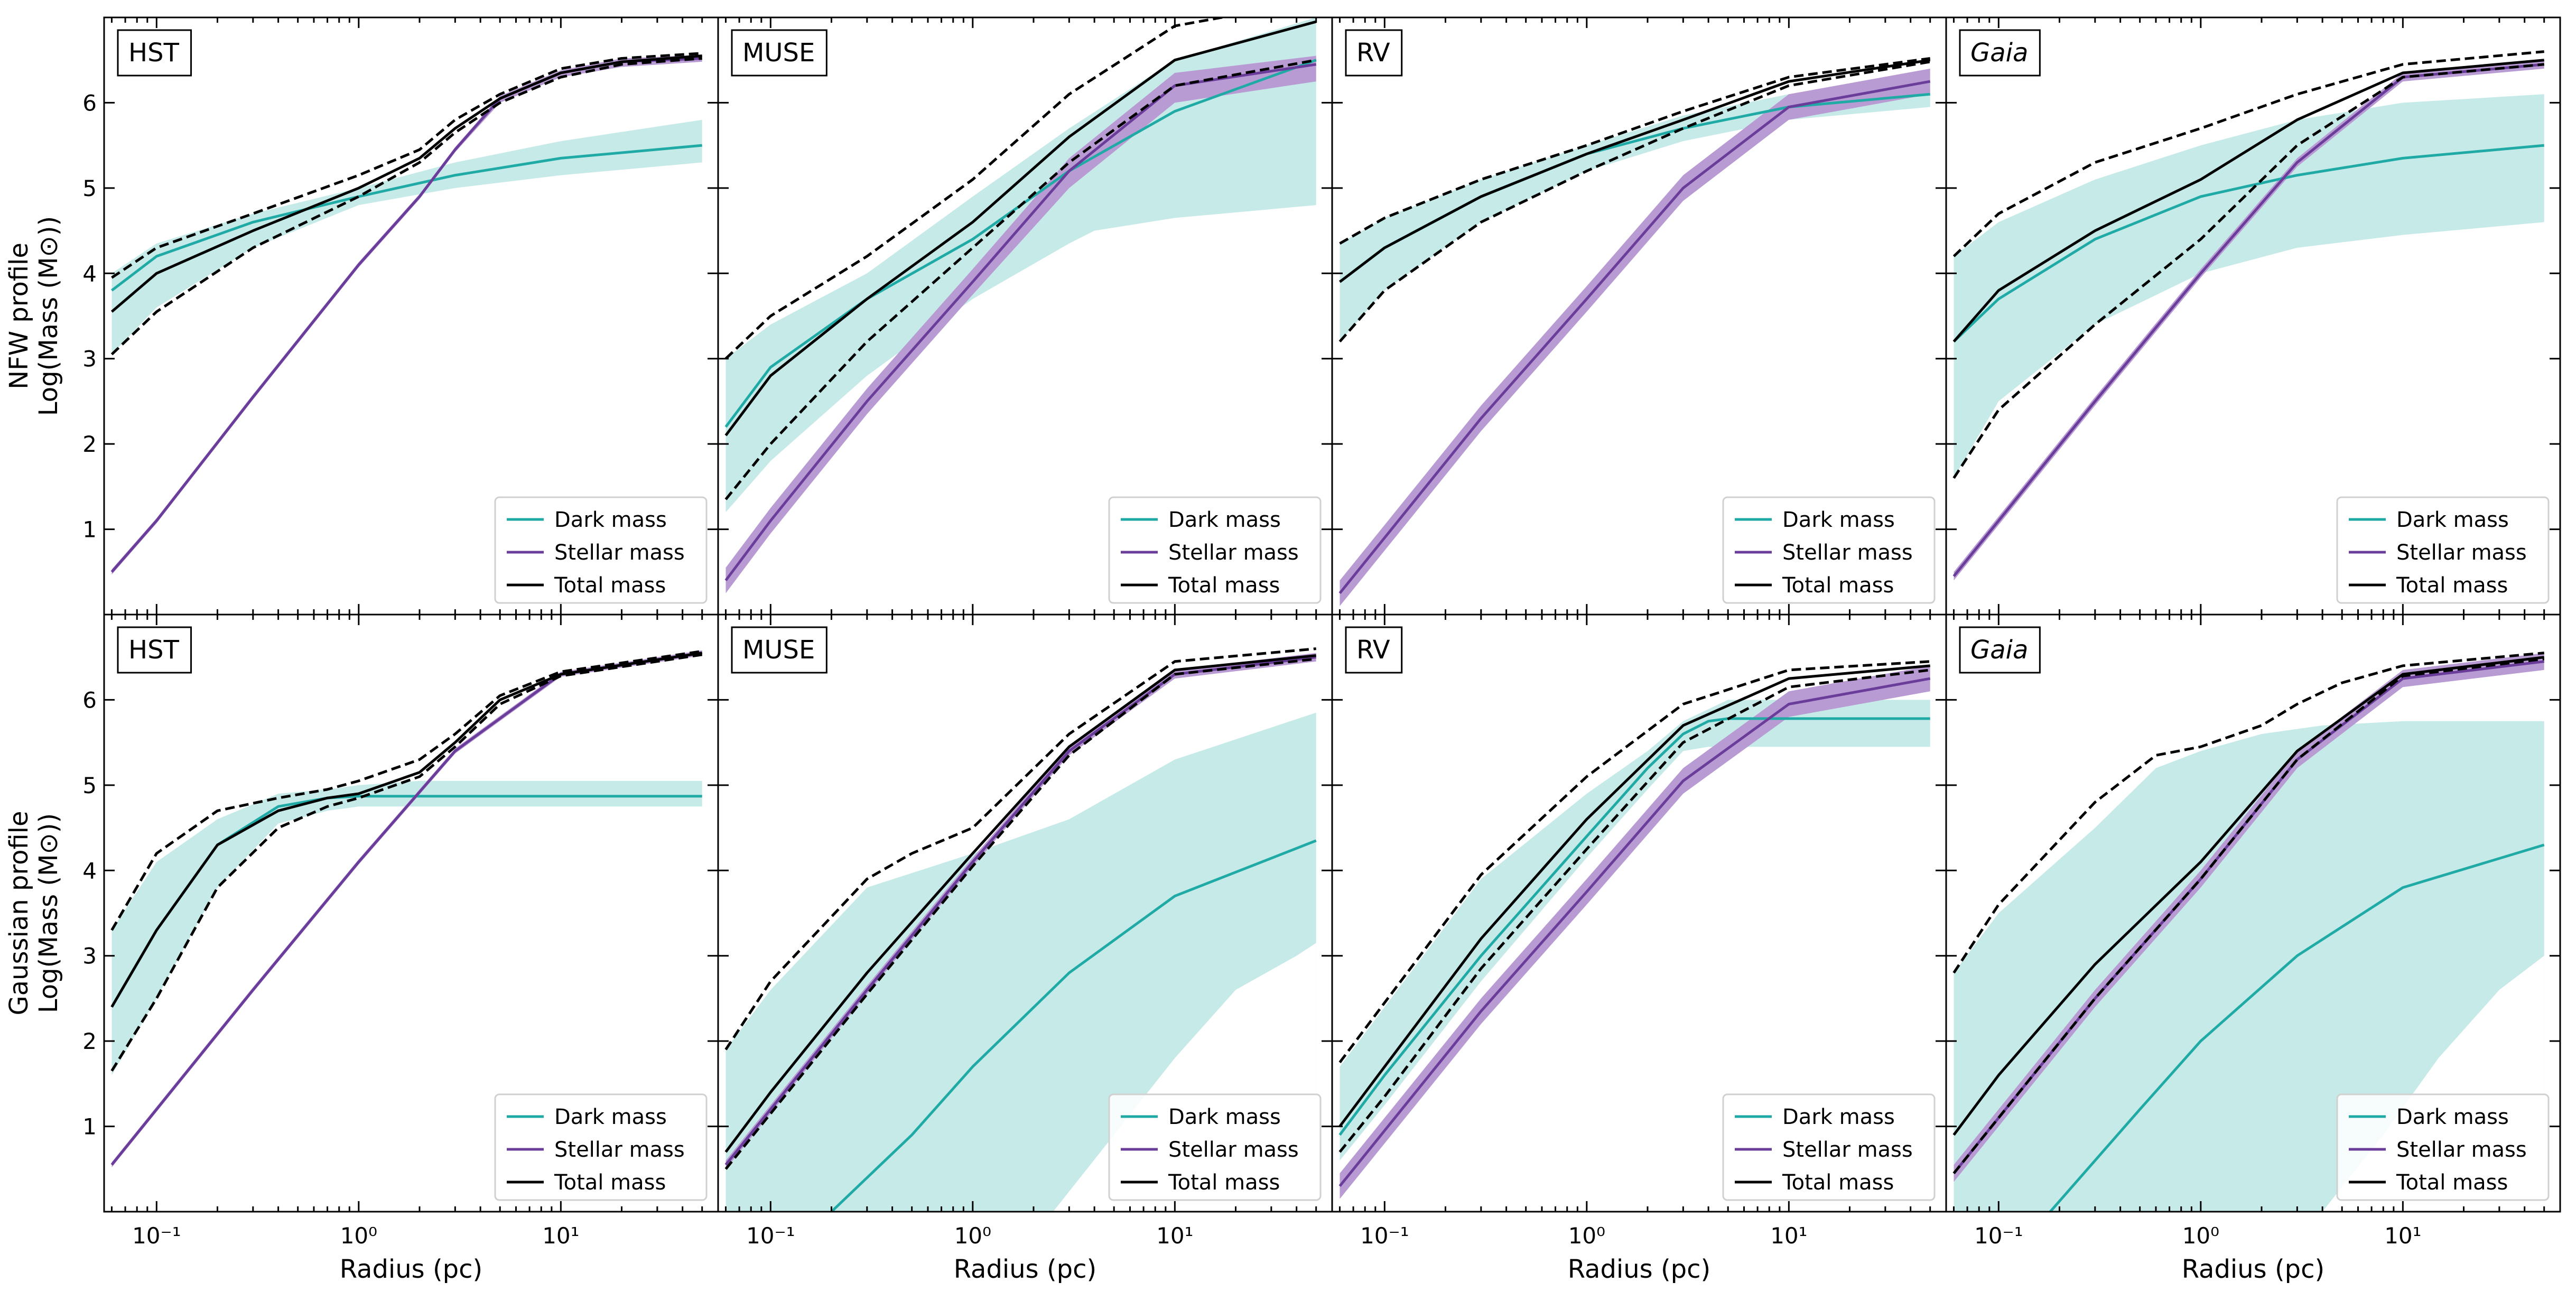  What do you see at coordinates (89, 871) in the screenshot?
I see `y-tick-label: 4` at bounding box center [89, 871].